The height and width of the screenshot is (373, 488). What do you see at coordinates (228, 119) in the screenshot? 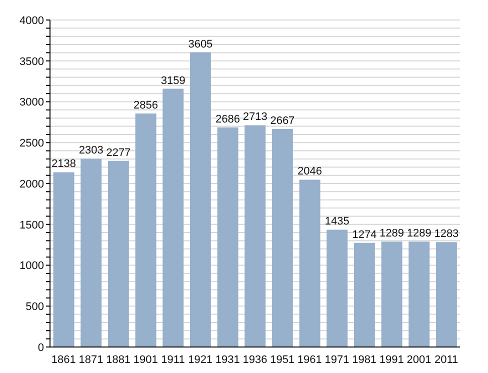
I see `data-label: 2686` at bounding box center [228, 119].